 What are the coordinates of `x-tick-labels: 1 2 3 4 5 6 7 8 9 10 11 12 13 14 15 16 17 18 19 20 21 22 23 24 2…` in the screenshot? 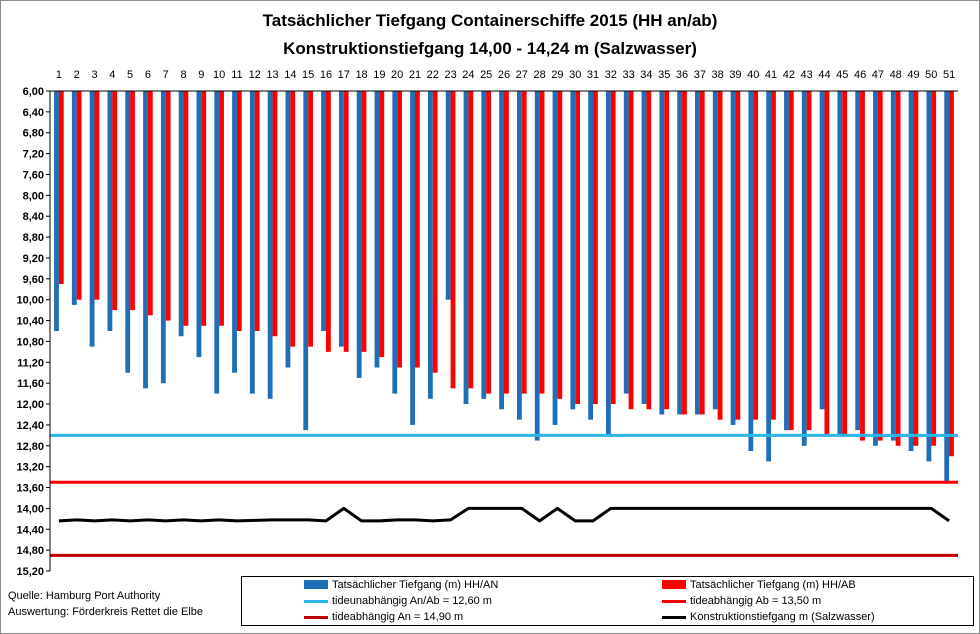 It's located at (505, 75).